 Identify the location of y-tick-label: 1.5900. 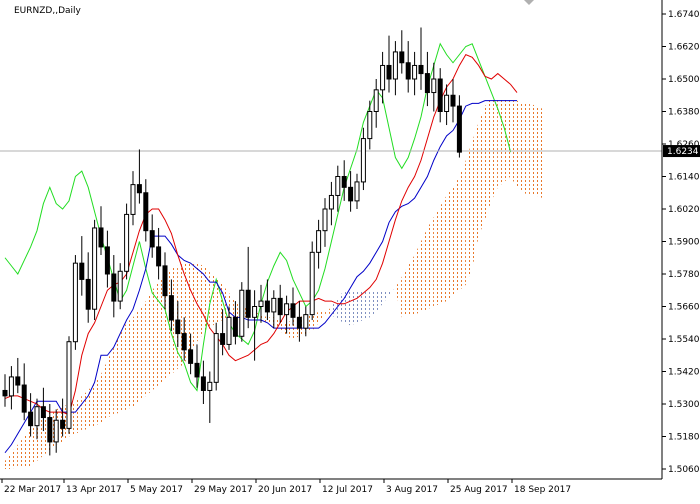
(684, 243).